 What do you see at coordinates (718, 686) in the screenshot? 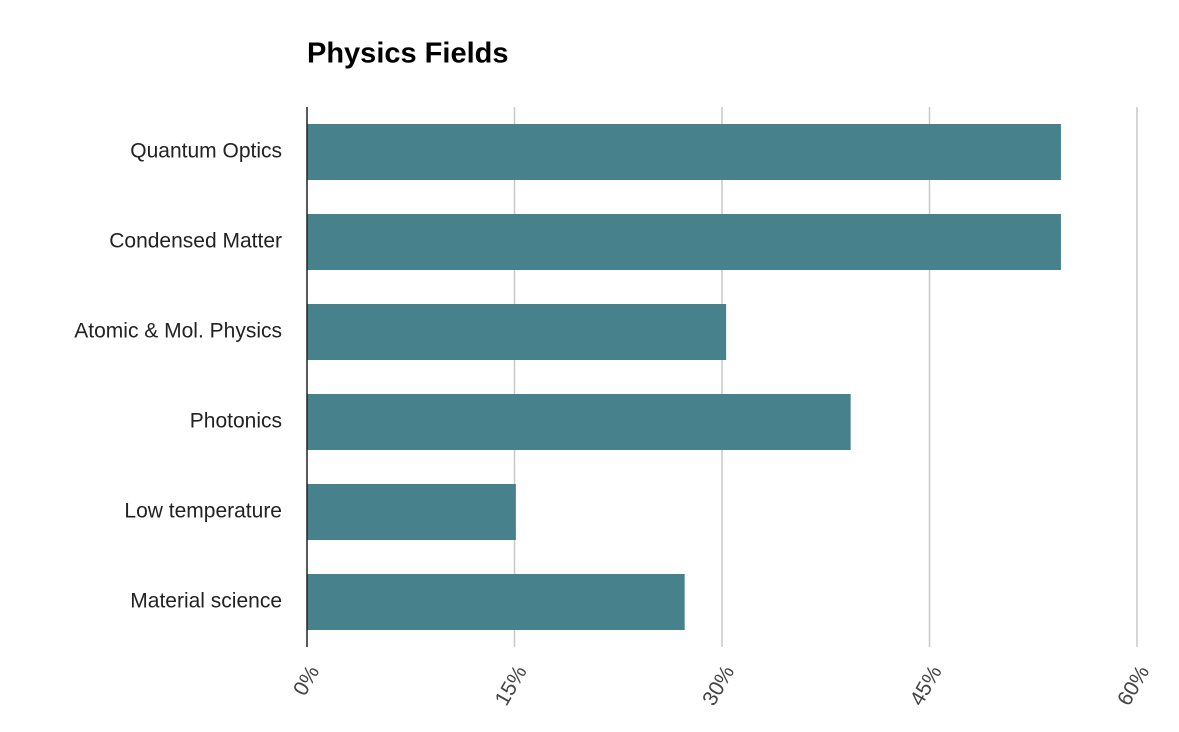
I see `x-tick-label: 30%` at bounding box center [718, 686].